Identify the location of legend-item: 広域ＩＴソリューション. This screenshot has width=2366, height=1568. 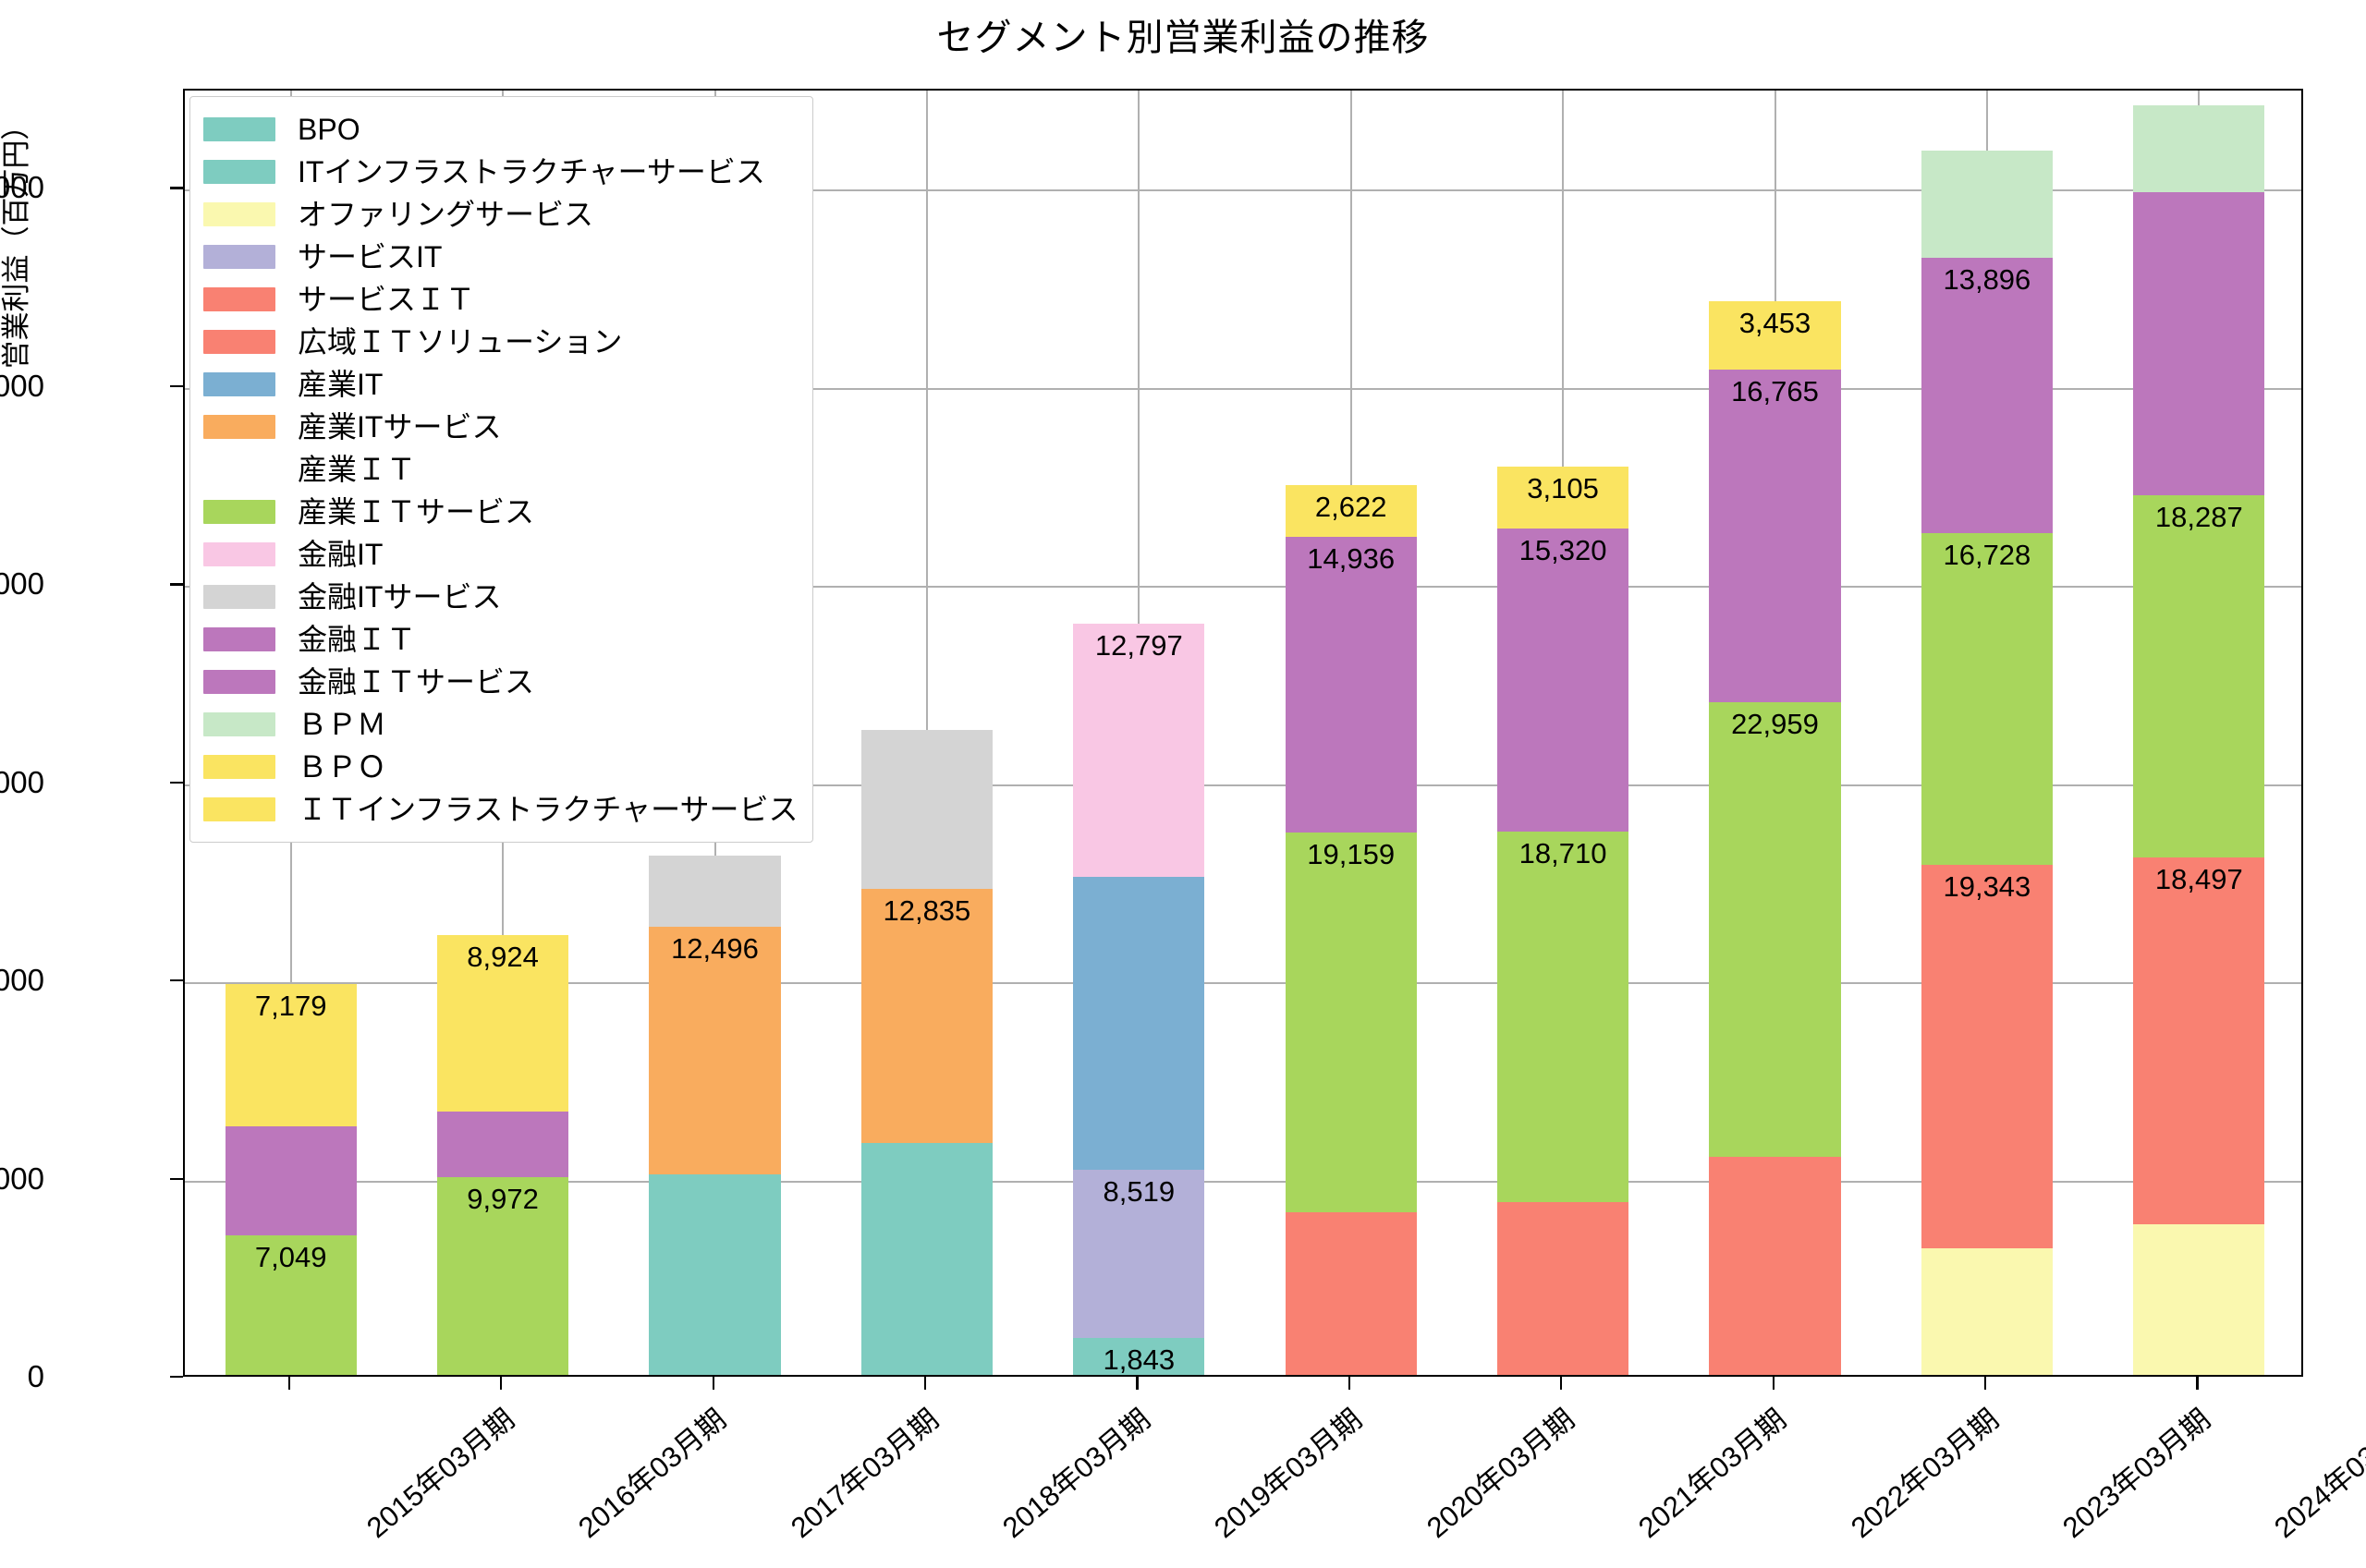
(500, 342).